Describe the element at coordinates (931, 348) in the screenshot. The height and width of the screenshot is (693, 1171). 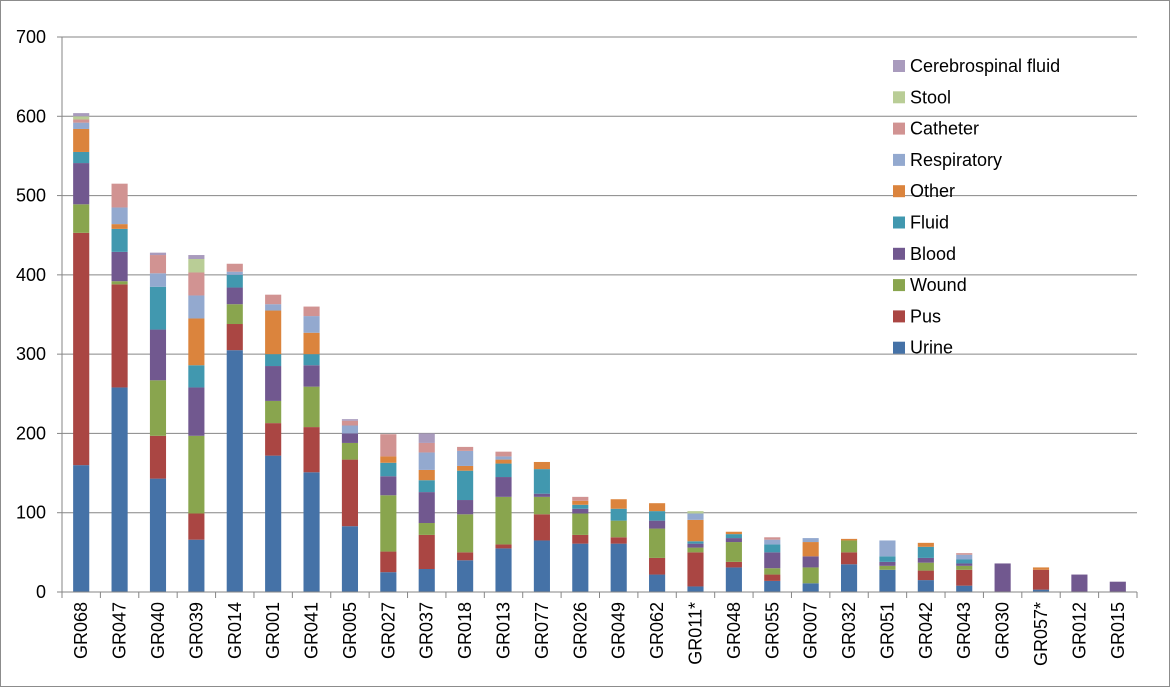
I see `legend-label: Urine` at that location.